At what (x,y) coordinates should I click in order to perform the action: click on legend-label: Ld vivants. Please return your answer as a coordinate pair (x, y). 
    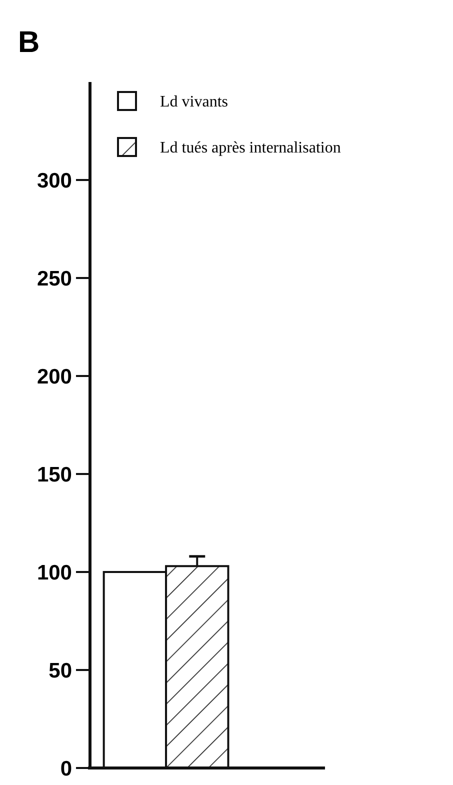
    Looking at the image, I should click on (194, 102).